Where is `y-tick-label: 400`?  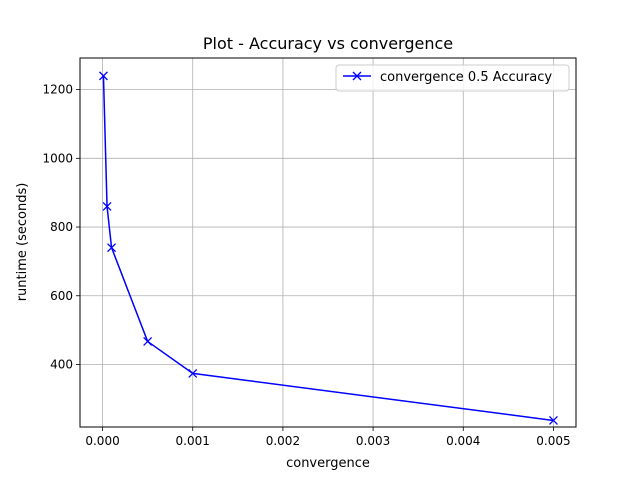
y-tick-label: 400 is located at coordinates (61, 364).